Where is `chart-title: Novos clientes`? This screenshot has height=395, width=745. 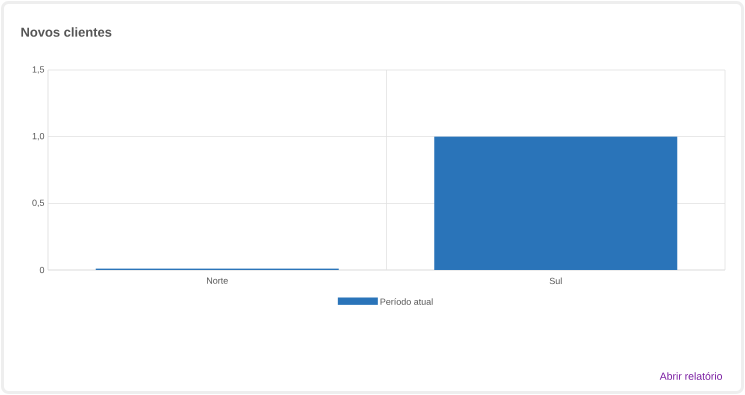 chart-title: Novos clientes is located at coordinates (66, 32).